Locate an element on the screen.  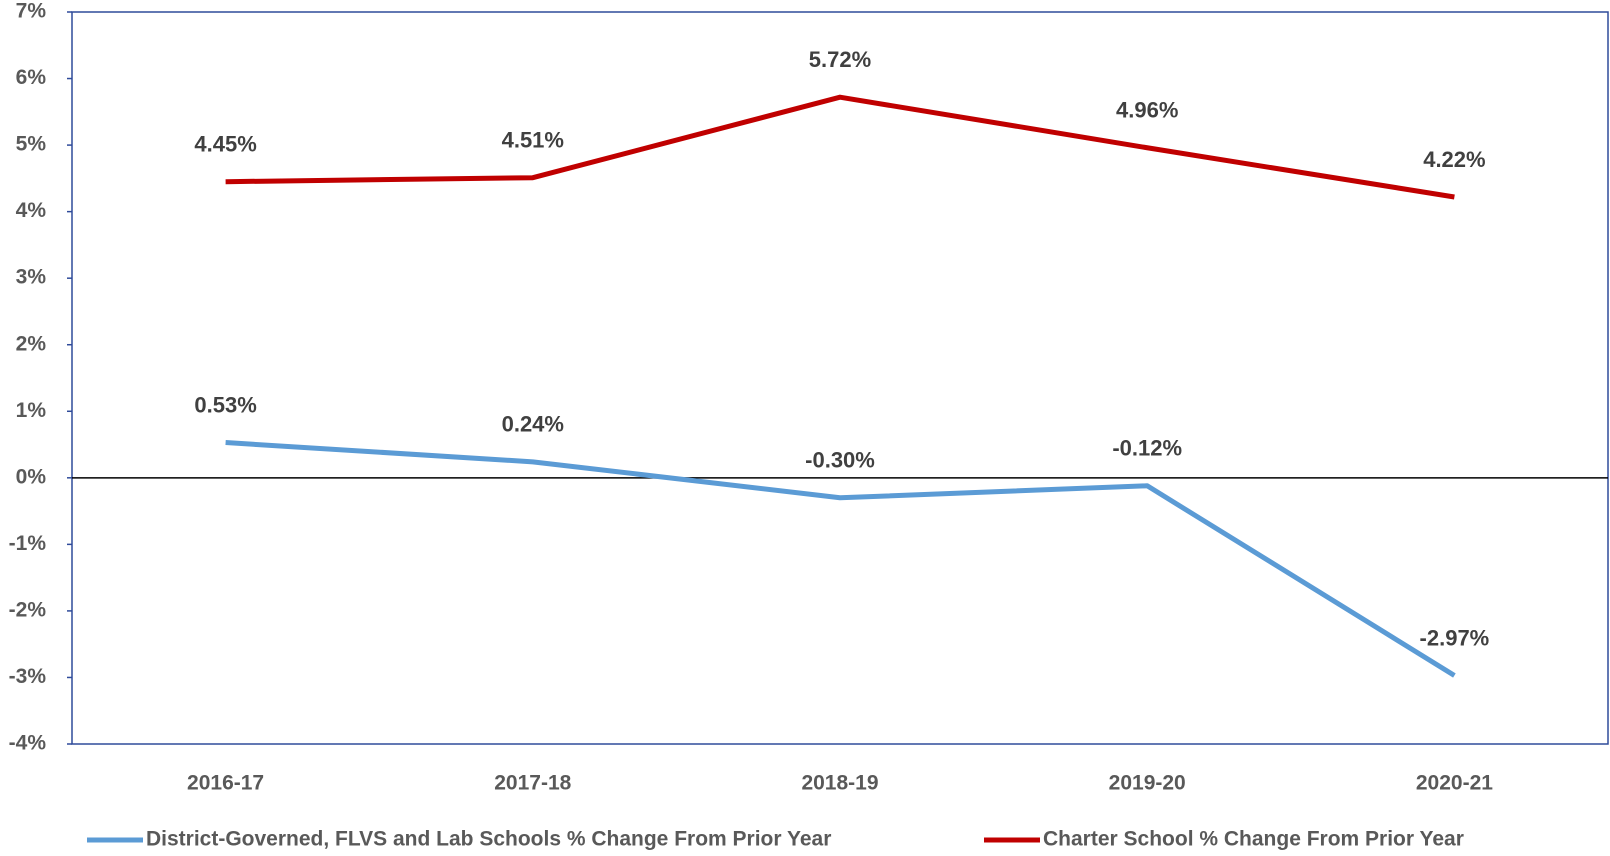
data-label: 4.45% is located at coordinates (225, 144).